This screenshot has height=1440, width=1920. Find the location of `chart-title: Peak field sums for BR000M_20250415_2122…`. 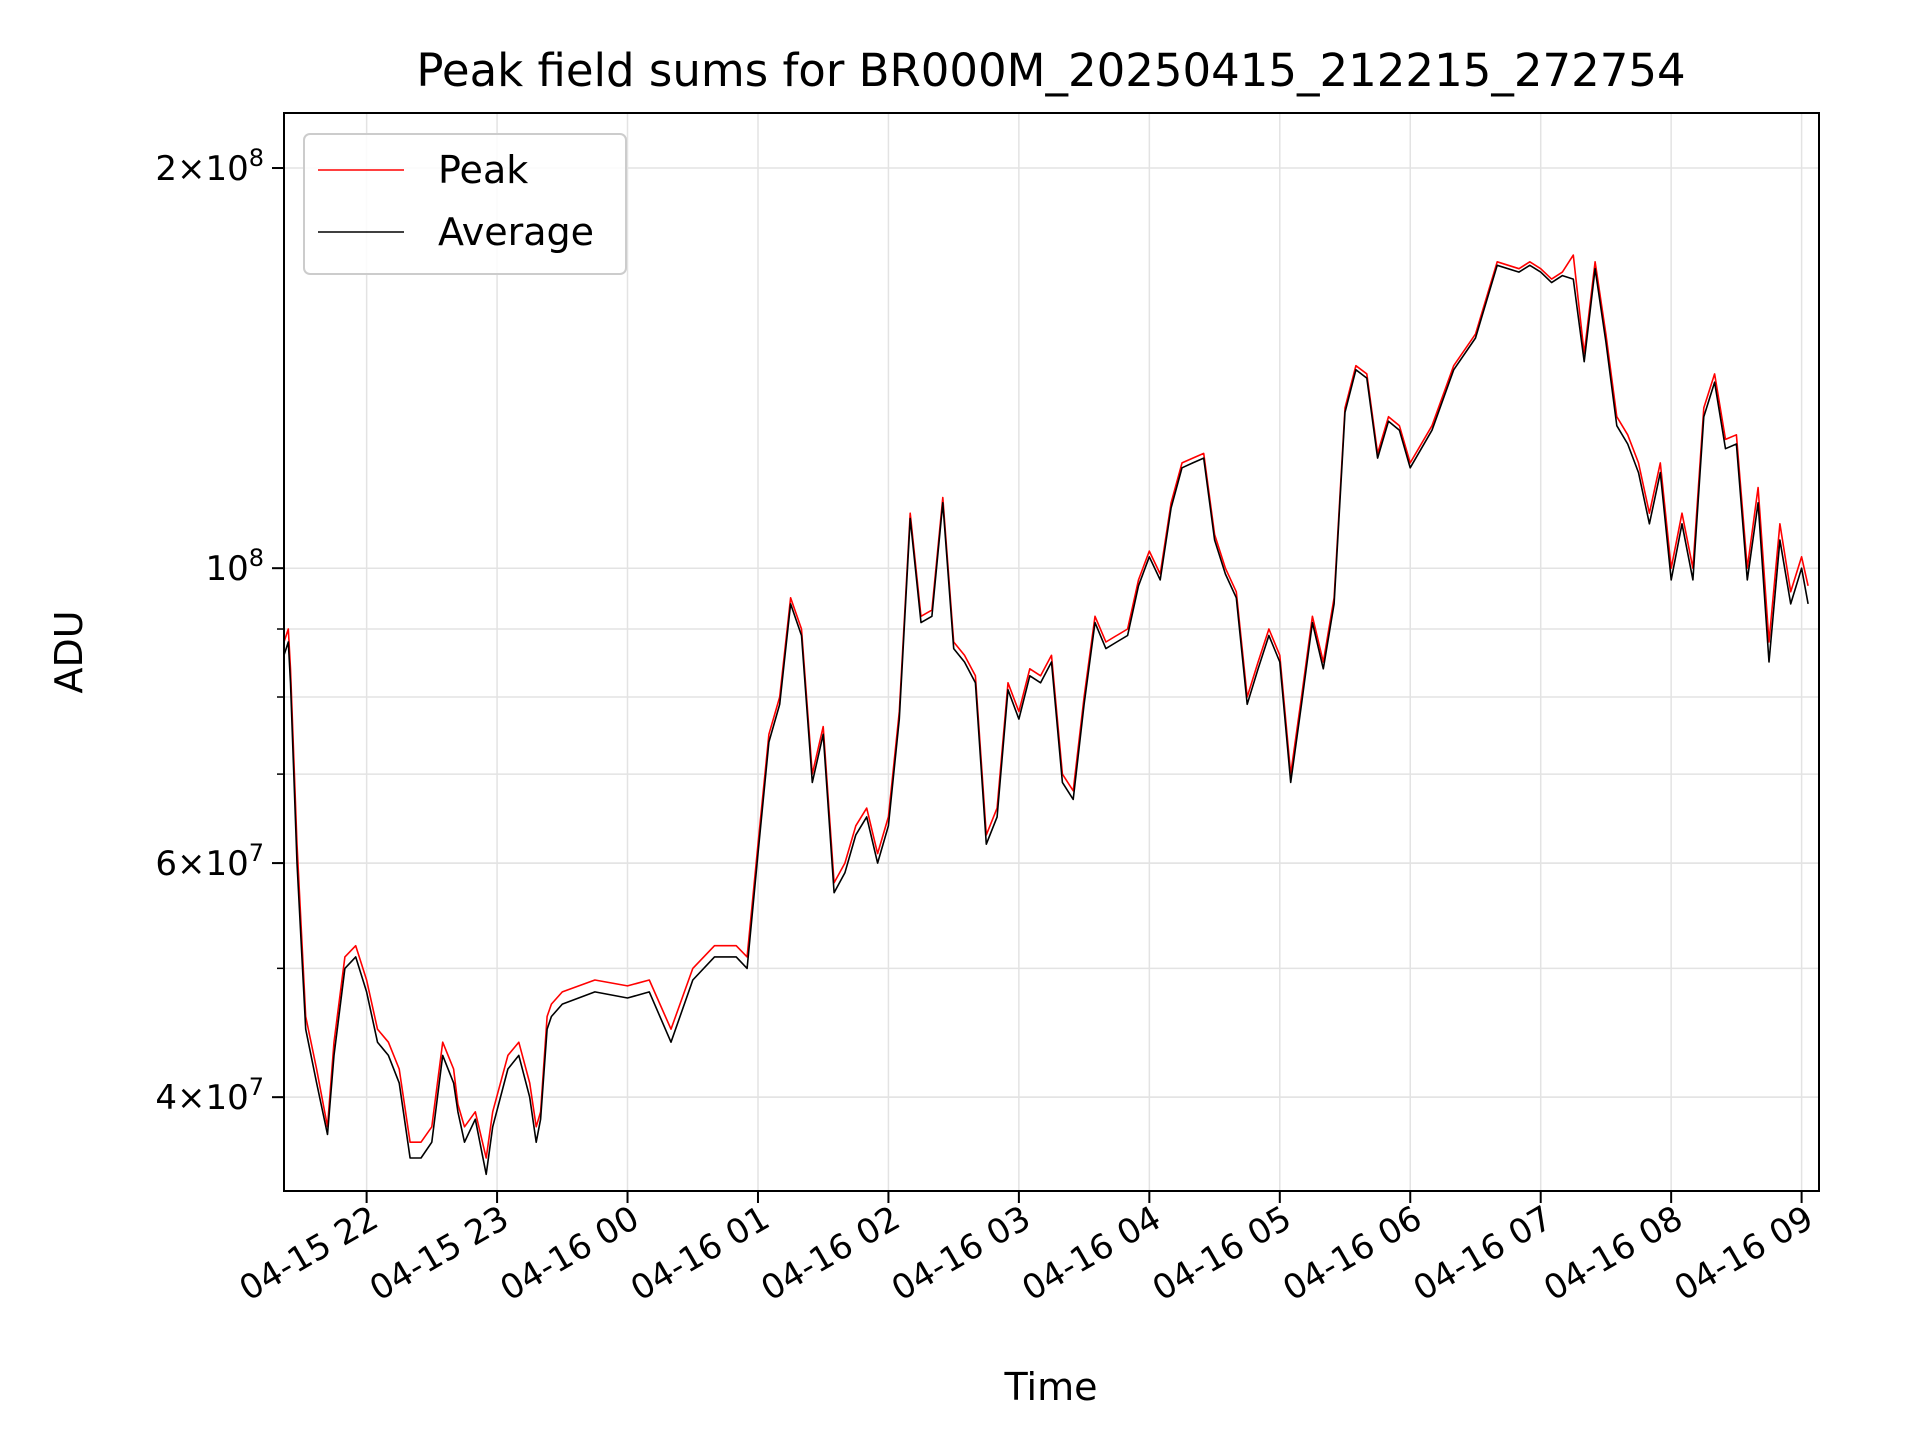

chart-title: Peak field sums for BR000M_20250415_2122… is located at coordinates (1050, 70).